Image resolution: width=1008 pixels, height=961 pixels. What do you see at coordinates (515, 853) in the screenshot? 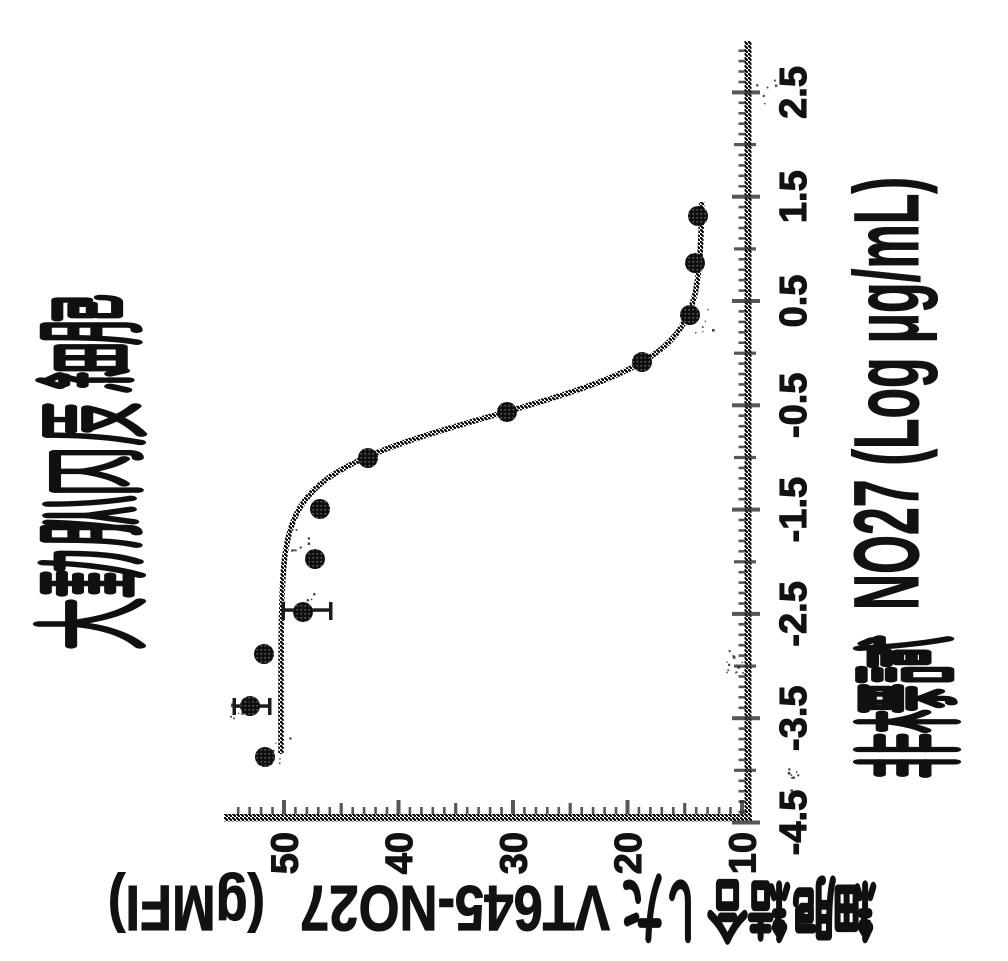
I see `svg-text: 30` at bounding box center [515, 853].